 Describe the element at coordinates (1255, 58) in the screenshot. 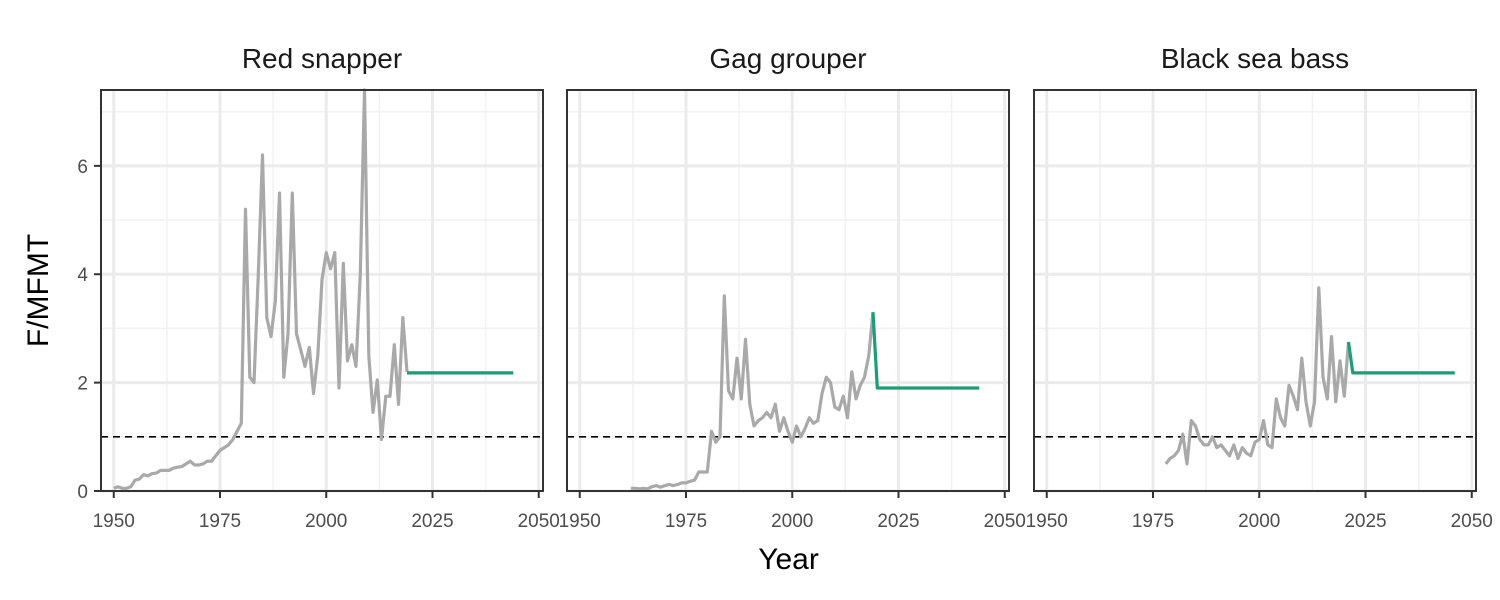

I see `panel-title: Black sea bass` at that location.